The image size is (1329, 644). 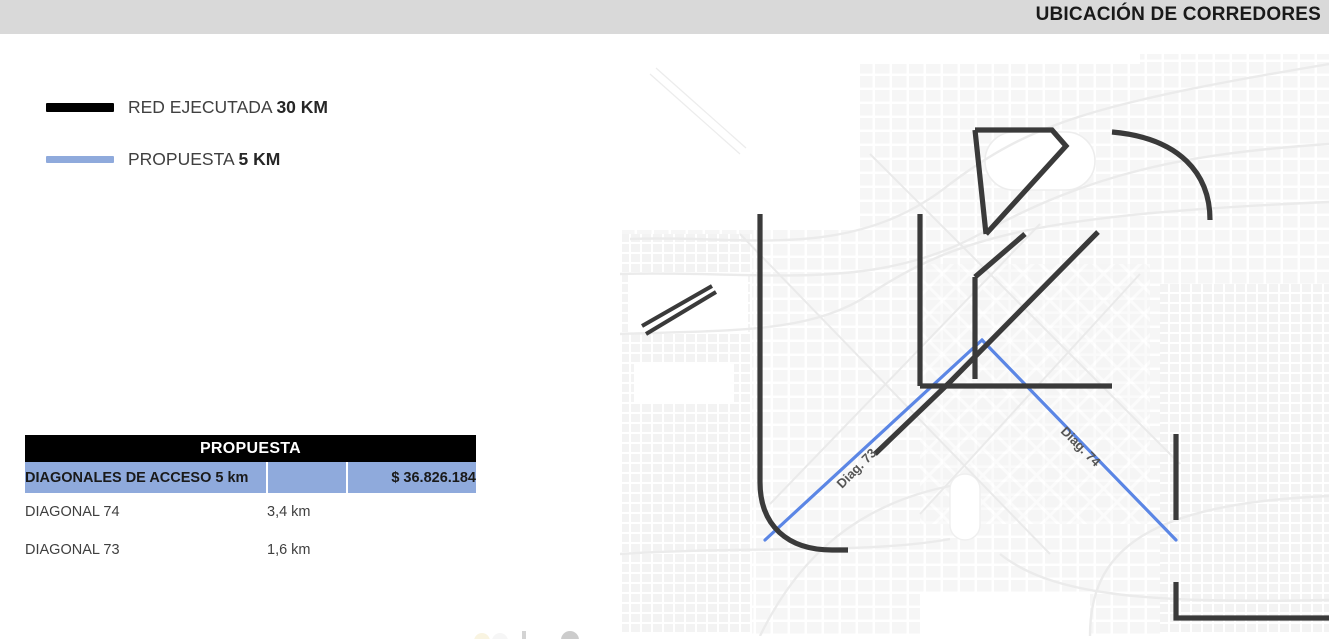 I want to click on table-header-row: PROPUESTA, so click(x=250, y=448).